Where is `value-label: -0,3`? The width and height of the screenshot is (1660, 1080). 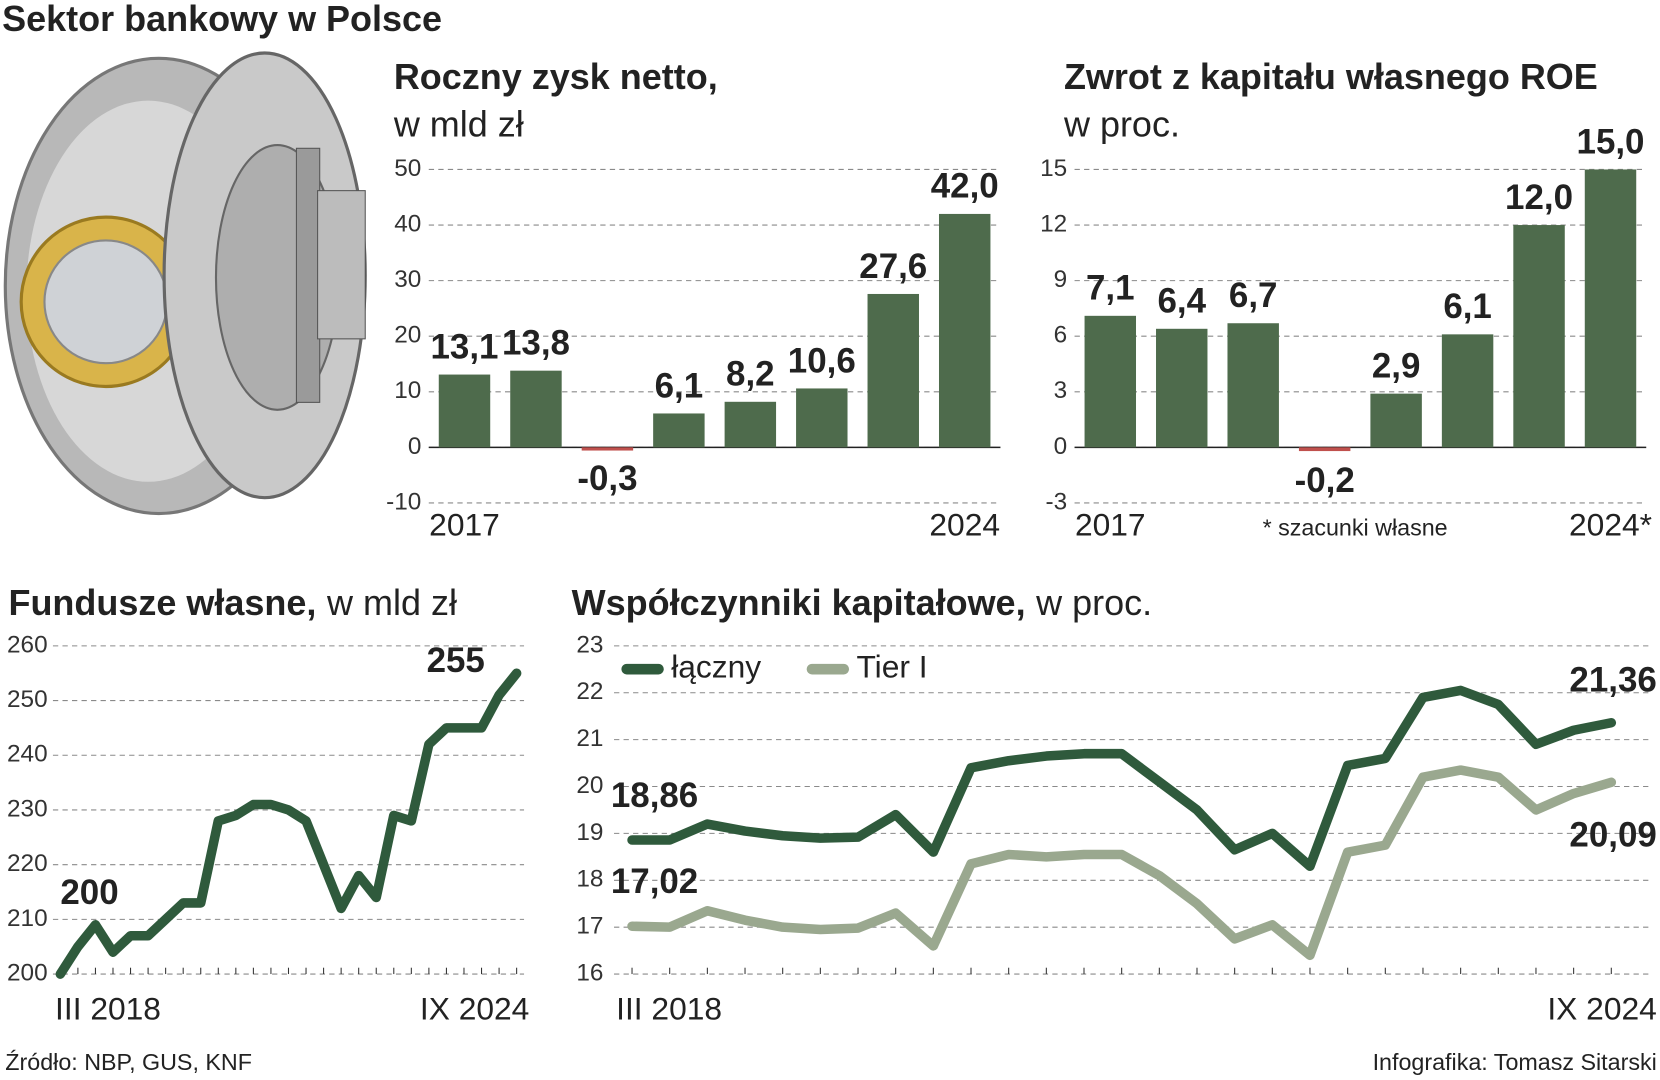 value-label: -0,3 is located at coordinates (607, 478).